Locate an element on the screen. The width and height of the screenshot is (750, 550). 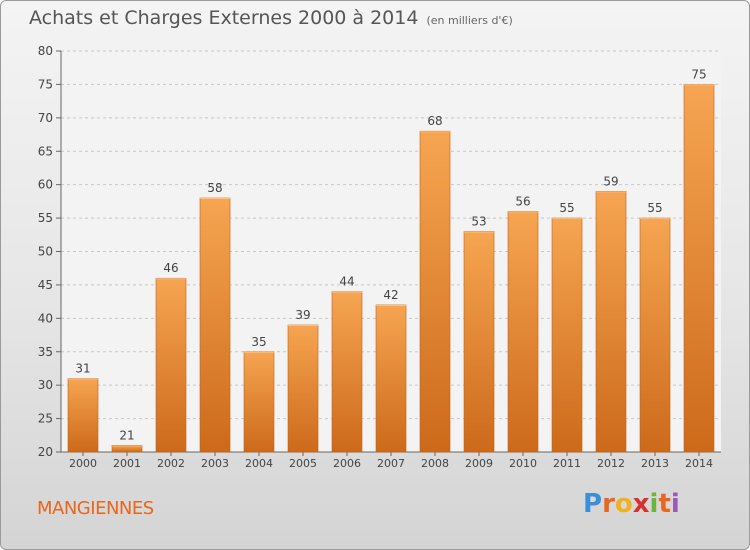
bar-2005 is located at coordinates (303, 388).